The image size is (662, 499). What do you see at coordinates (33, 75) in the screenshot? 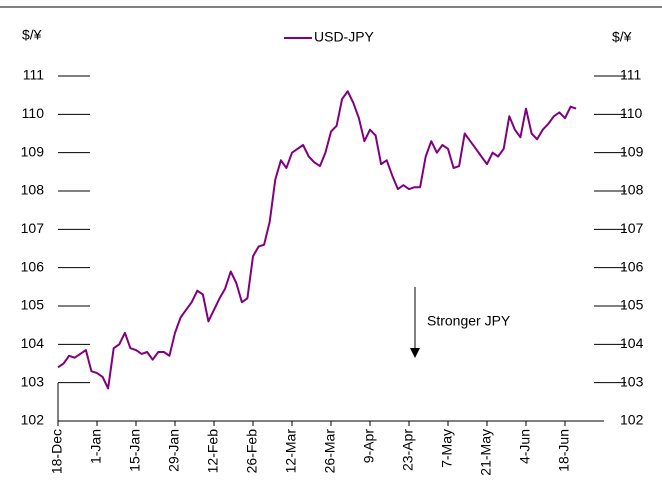
I see `y-tick-label: 111` at bounding box center [33, 75].